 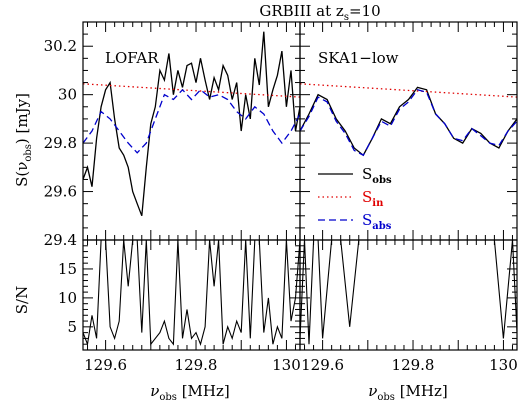 I want to click on legend: Sobs Sin Sabs, so click(x=355, y=198).